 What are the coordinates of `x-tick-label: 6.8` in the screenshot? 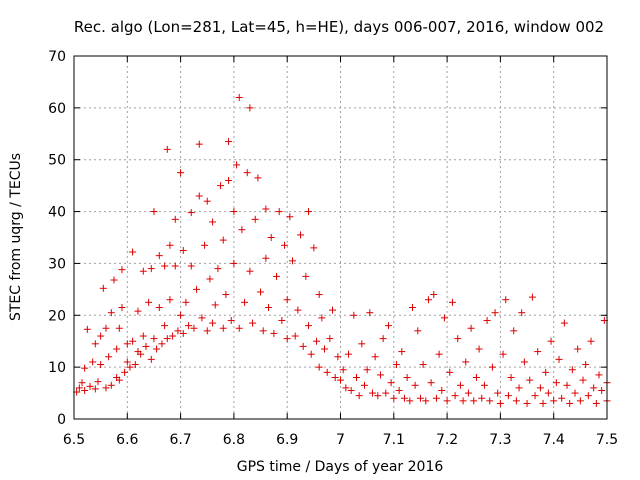 It's located at (234, 440).